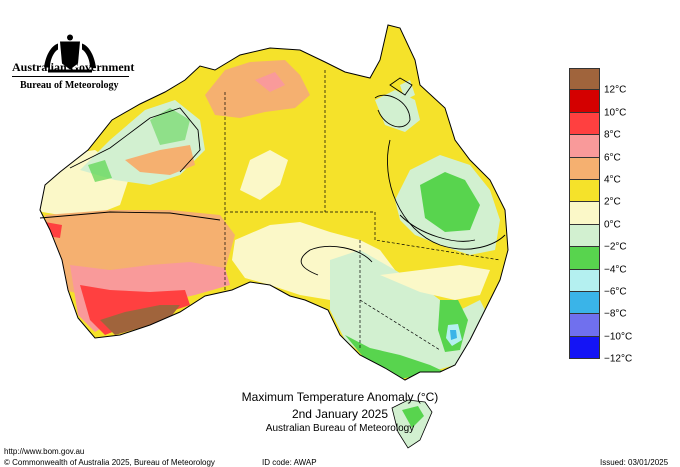  Describe the element at coordinates (69, 85) in the screenshot. I see `bureau-name: Bureau of Meteorology` at that location.